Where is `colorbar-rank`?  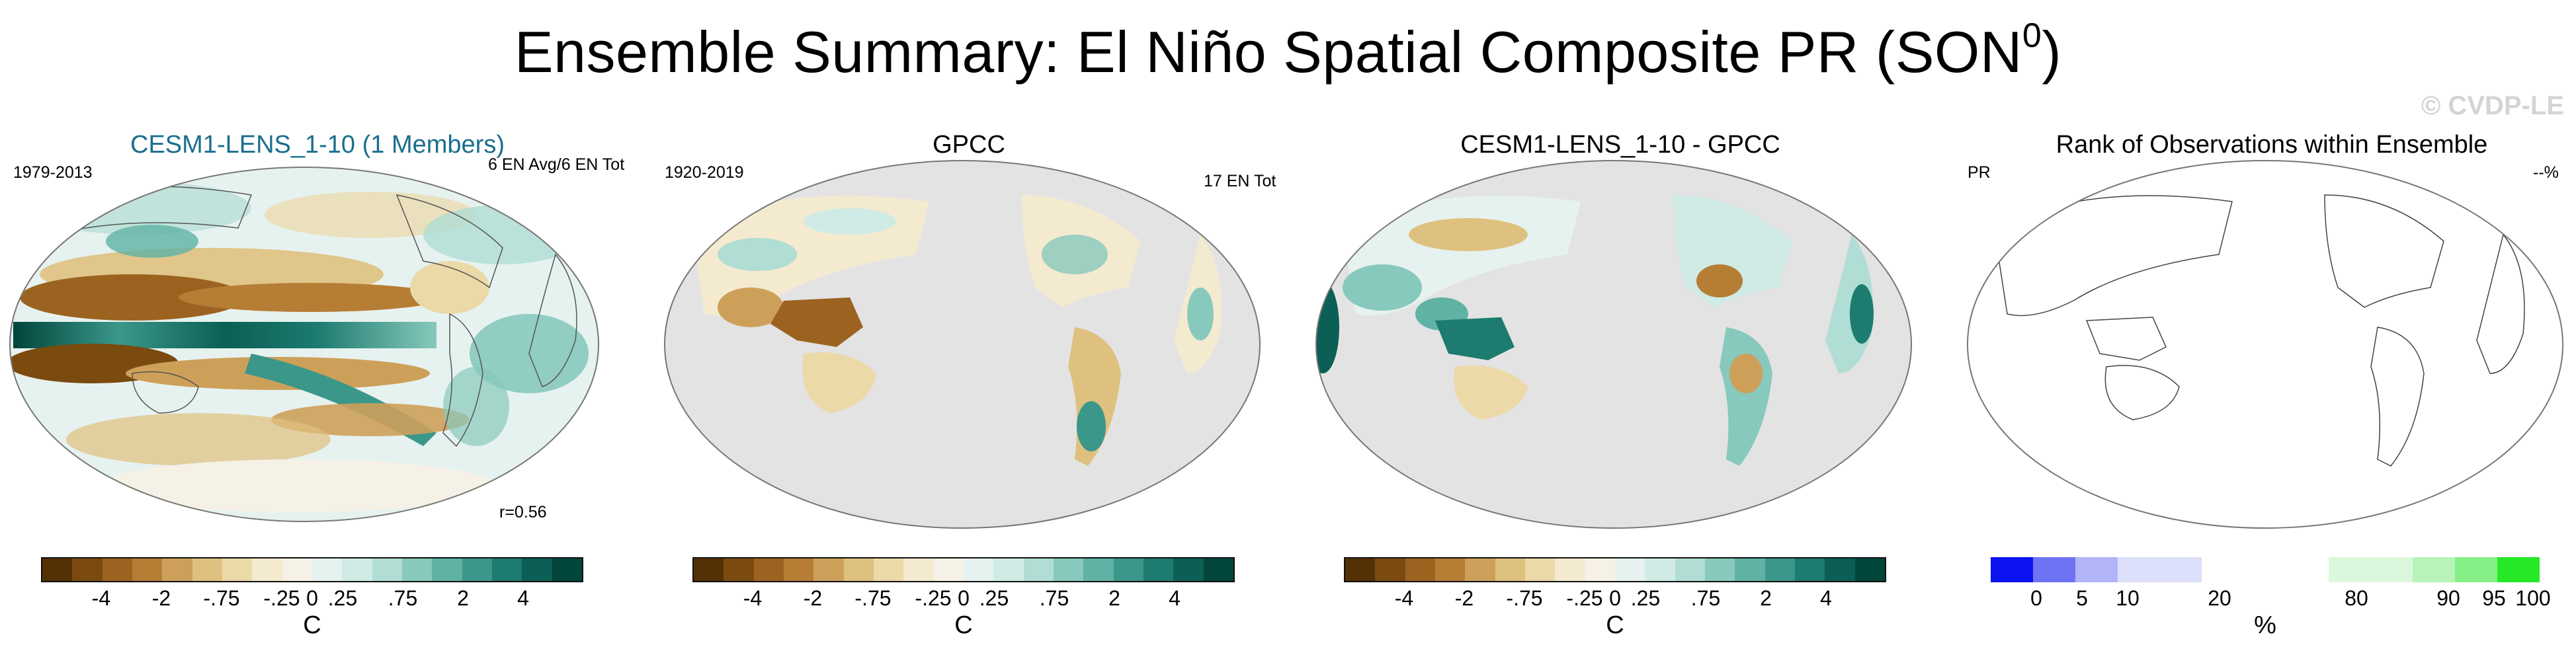 colorbar-rank is located at coordinates (2265, 569).